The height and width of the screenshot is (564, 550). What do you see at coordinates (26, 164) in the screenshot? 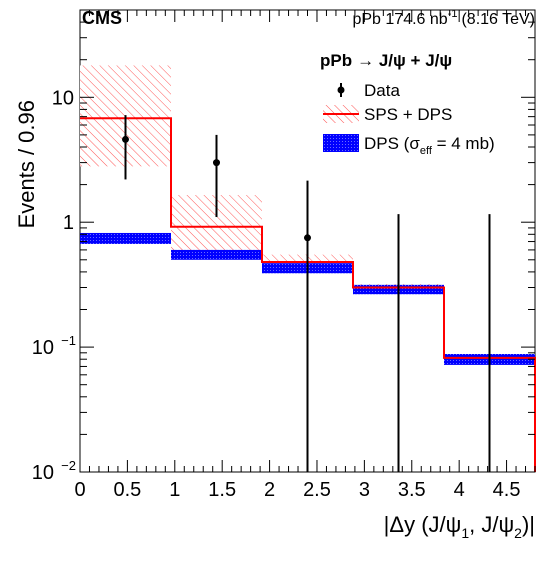
I see `y-axis-title: Events / 0.96` at bounding box center [26, 164].